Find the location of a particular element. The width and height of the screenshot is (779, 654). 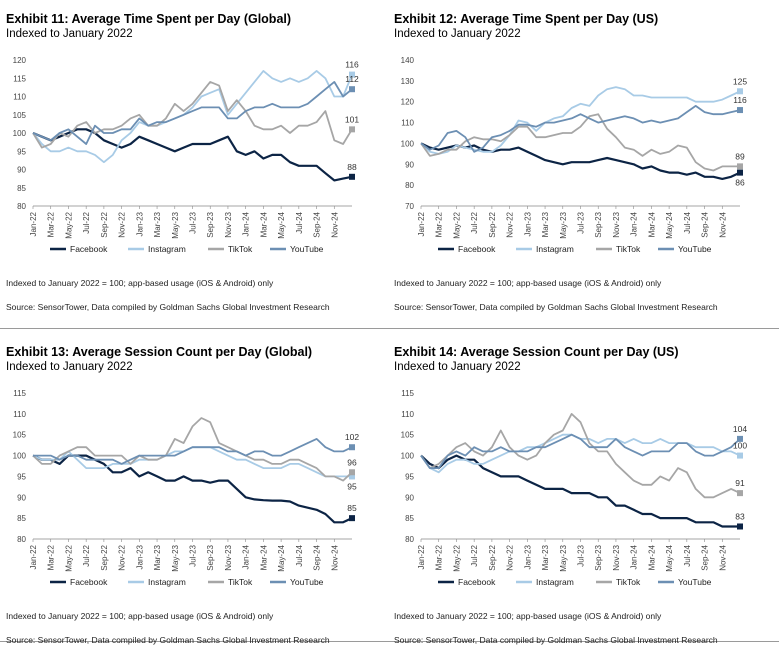

youtube-end-label: 112 is located at coordinates (352, 79).